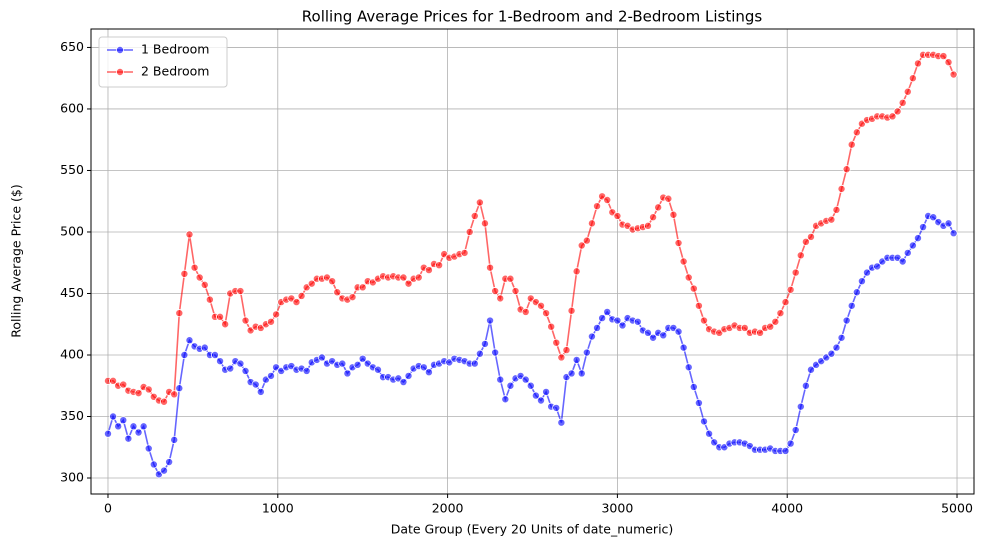 The height and width of the screenshot is (547, 1005). What do you see at coordinates (72, 477) in the screenshot?
I see `y-tick-label: 300` at bounding box center [72, 477].